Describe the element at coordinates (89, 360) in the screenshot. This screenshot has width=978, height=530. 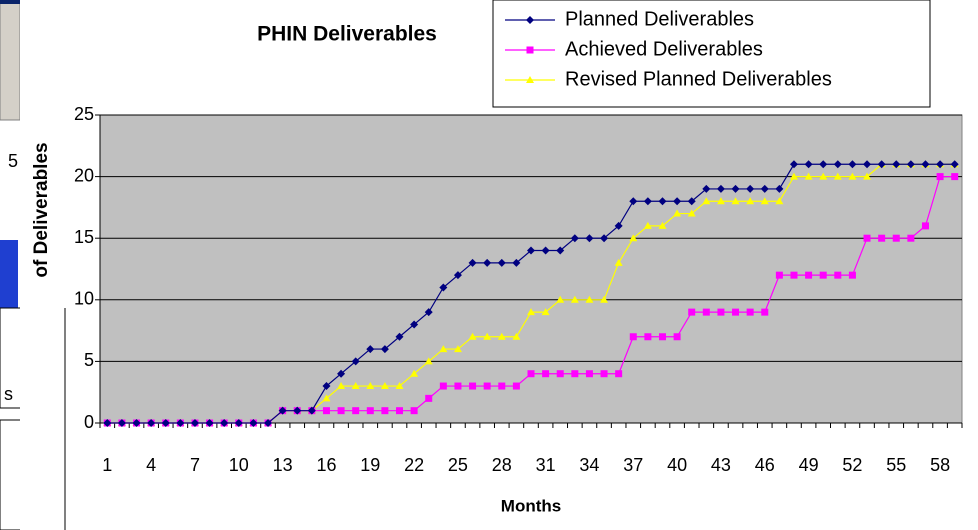
I see `y-tick-label: 5` at that location.